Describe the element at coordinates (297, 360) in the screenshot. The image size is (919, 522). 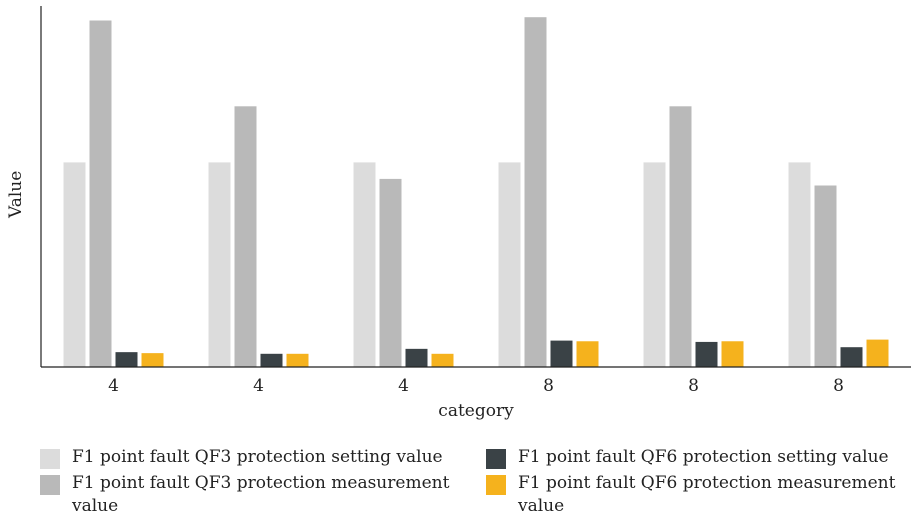
I see `bar-s4-c2` at that location.